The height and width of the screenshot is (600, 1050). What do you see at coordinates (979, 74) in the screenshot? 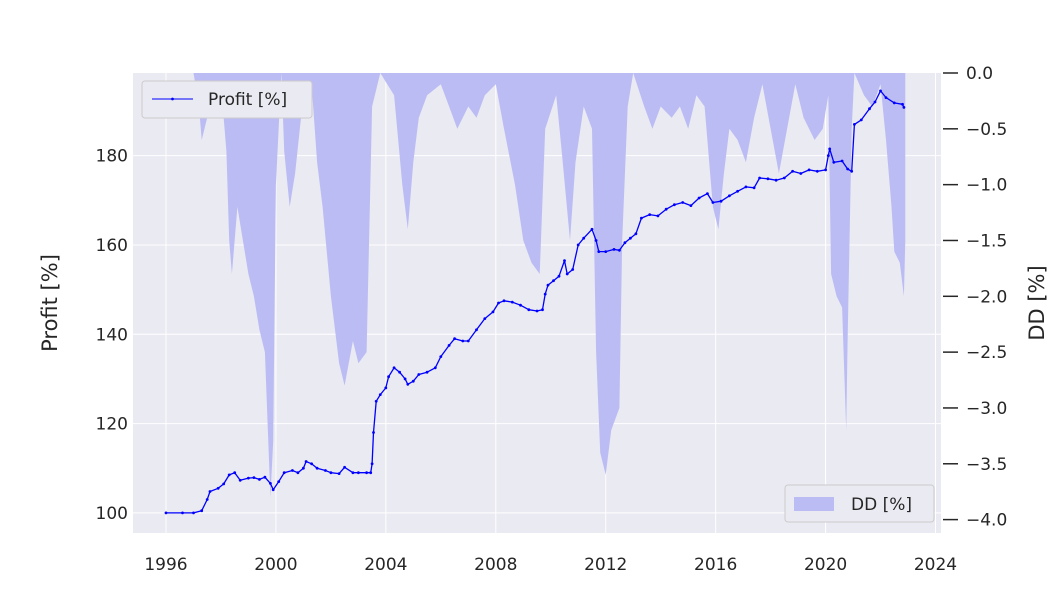
I see `y2-tick-label: 0.0` at bounding box center [979, 74].